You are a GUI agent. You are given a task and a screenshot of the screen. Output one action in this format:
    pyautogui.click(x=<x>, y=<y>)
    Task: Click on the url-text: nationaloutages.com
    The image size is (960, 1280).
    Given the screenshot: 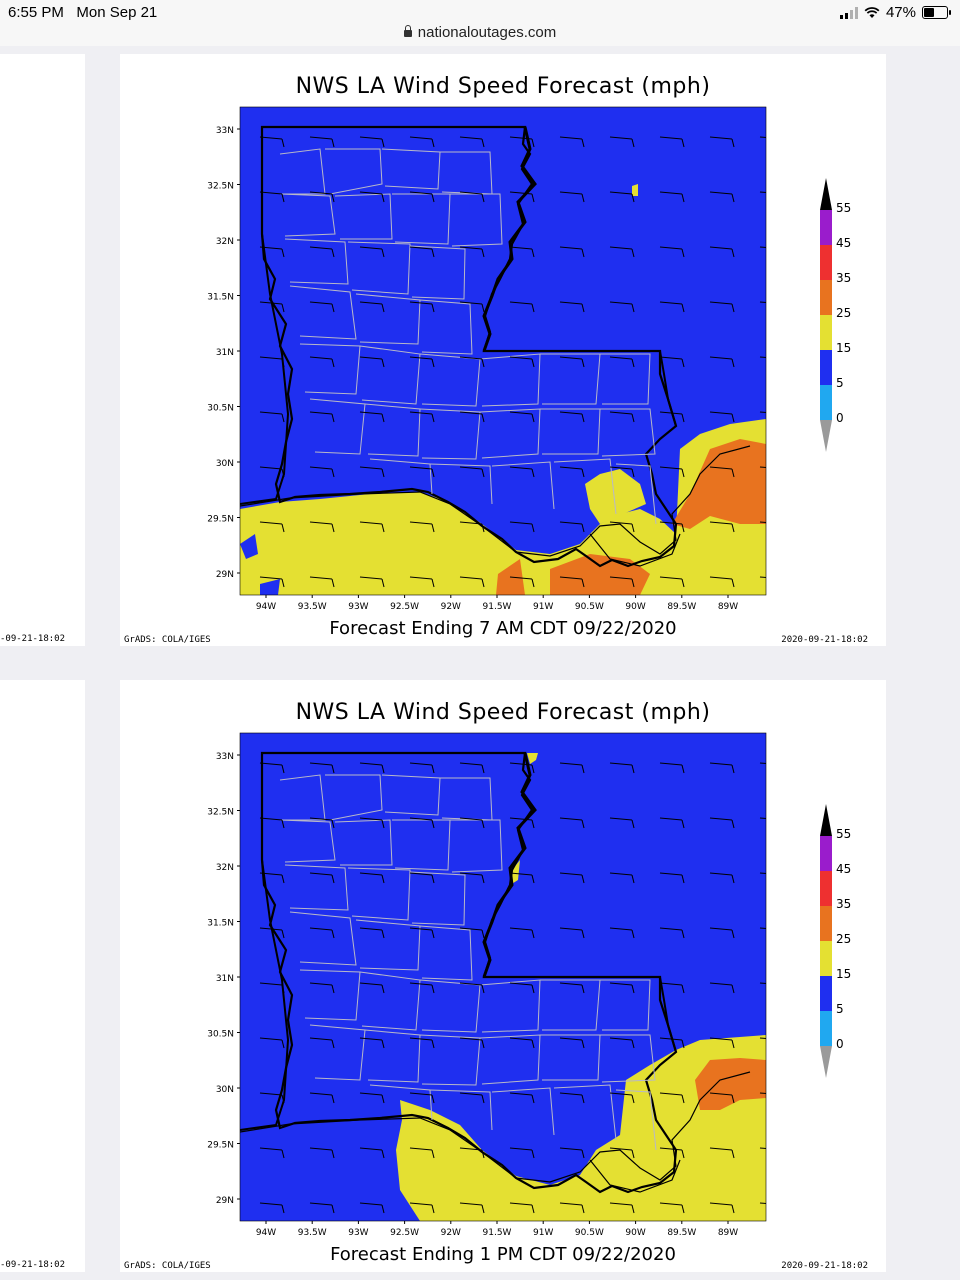 What is the action you would take?
    pyautogui.click(x=487, y=32)
    